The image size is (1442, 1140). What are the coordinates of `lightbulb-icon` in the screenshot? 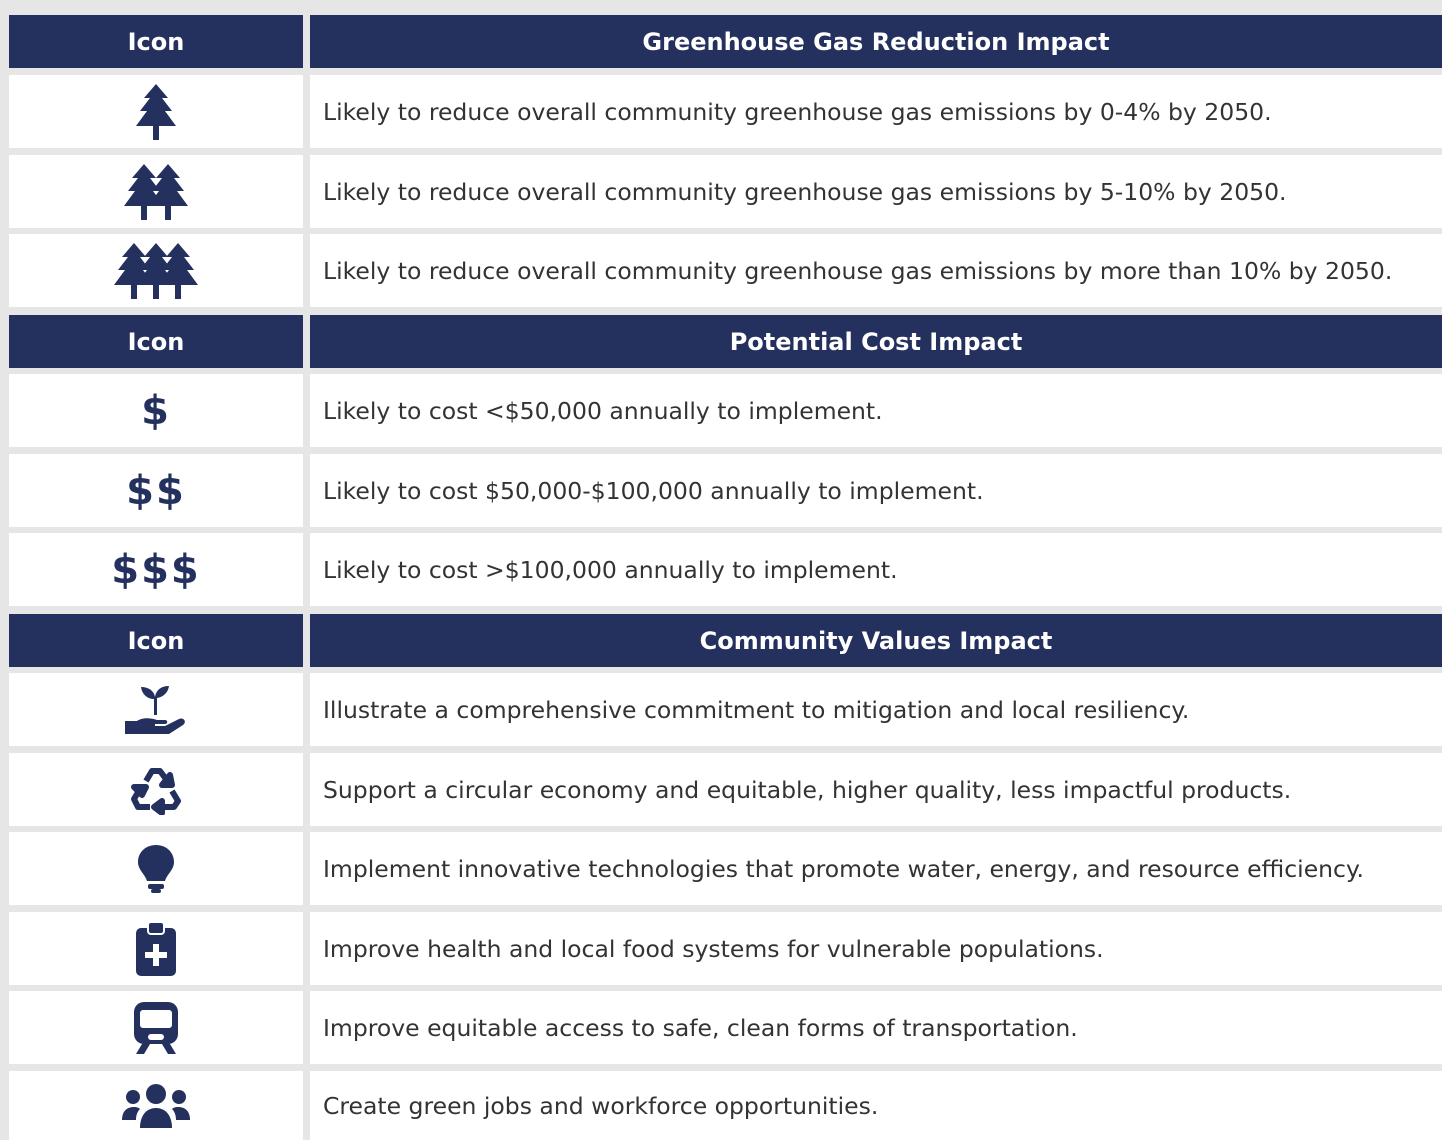 It's located at (156, 868).